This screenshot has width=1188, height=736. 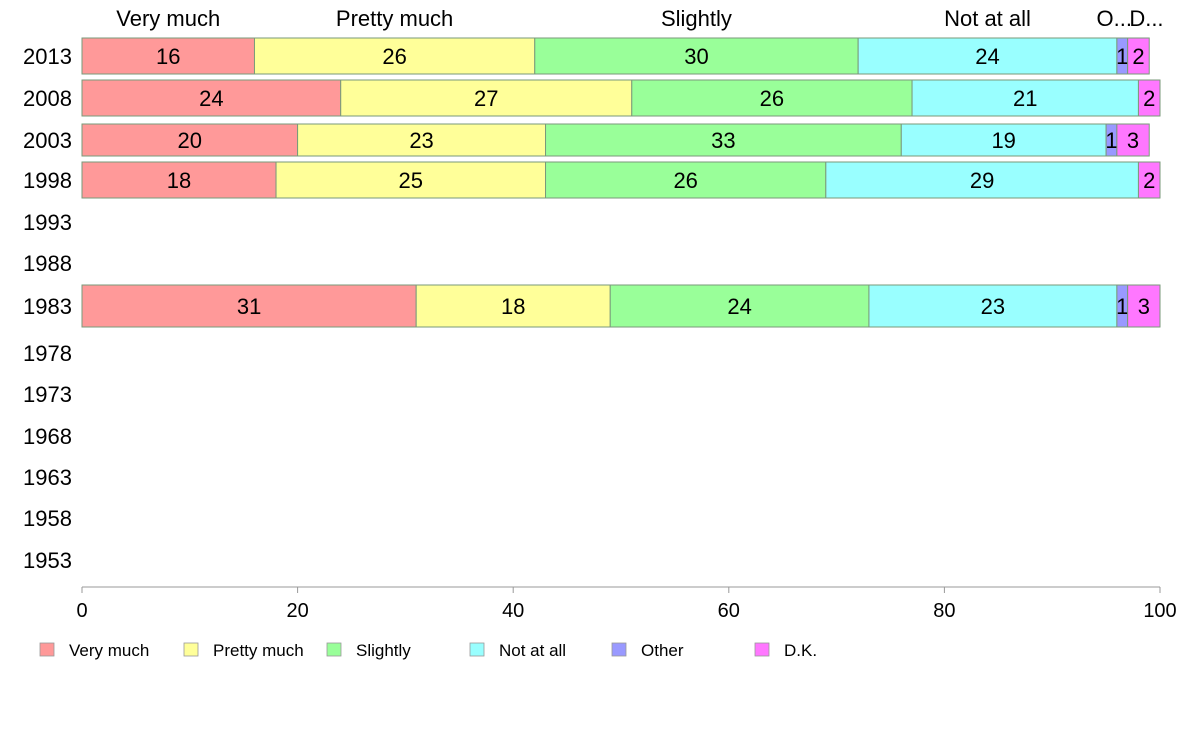 What do you see at coordinates (1159, 611) in the screenshot?
I see `x-tick-label: 100` at bounding box center [1159, 611].